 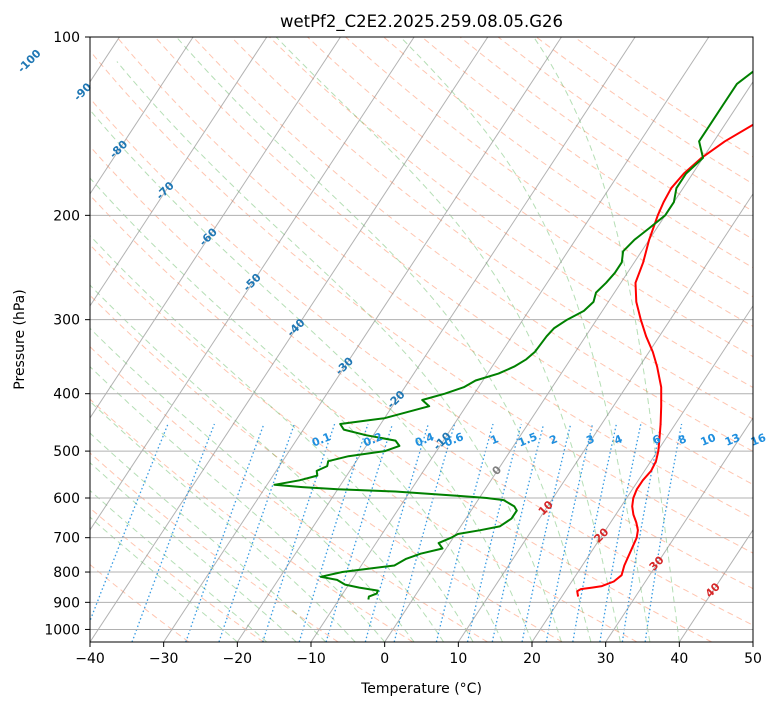 I want to click on x-tick-label: 10, so click(x=458, y=659).